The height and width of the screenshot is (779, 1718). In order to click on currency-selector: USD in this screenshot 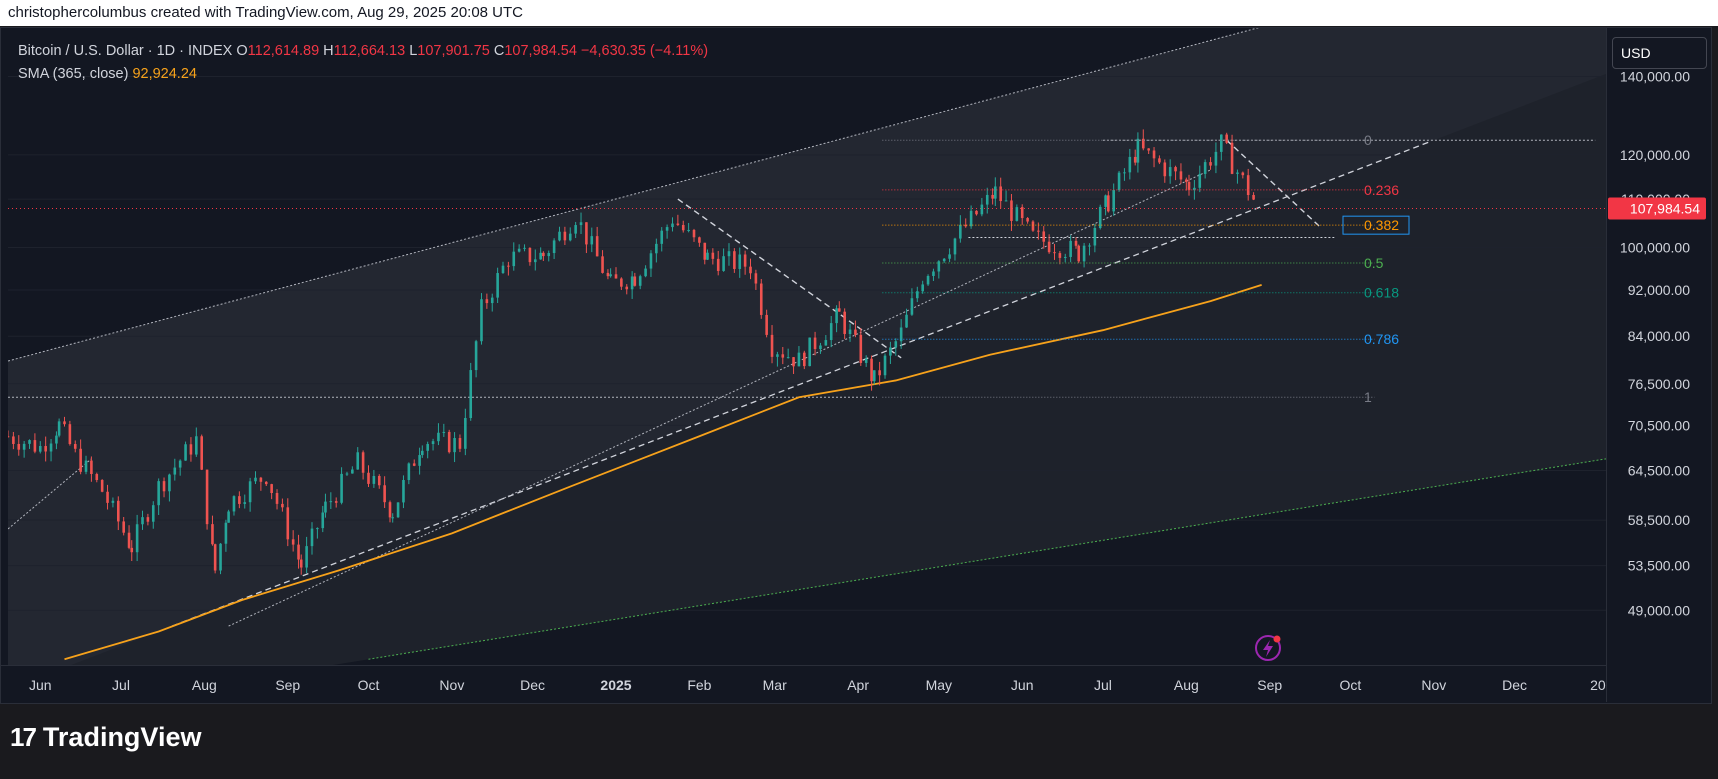, I will do `click(1659, 53)`.